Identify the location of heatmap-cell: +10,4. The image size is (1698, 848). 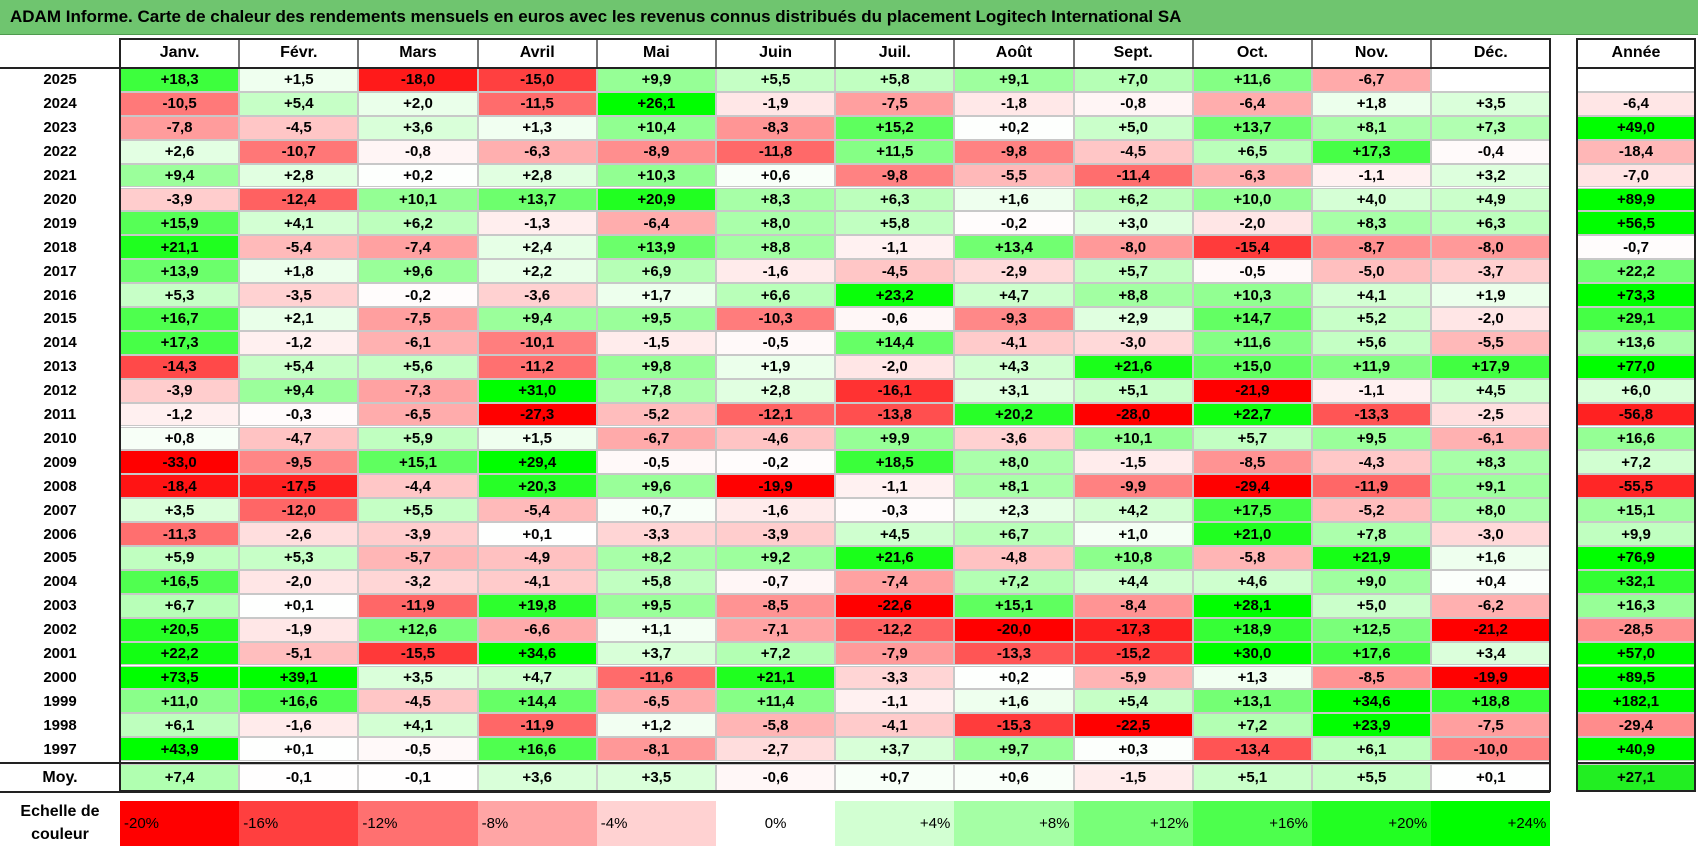
(656, 127).